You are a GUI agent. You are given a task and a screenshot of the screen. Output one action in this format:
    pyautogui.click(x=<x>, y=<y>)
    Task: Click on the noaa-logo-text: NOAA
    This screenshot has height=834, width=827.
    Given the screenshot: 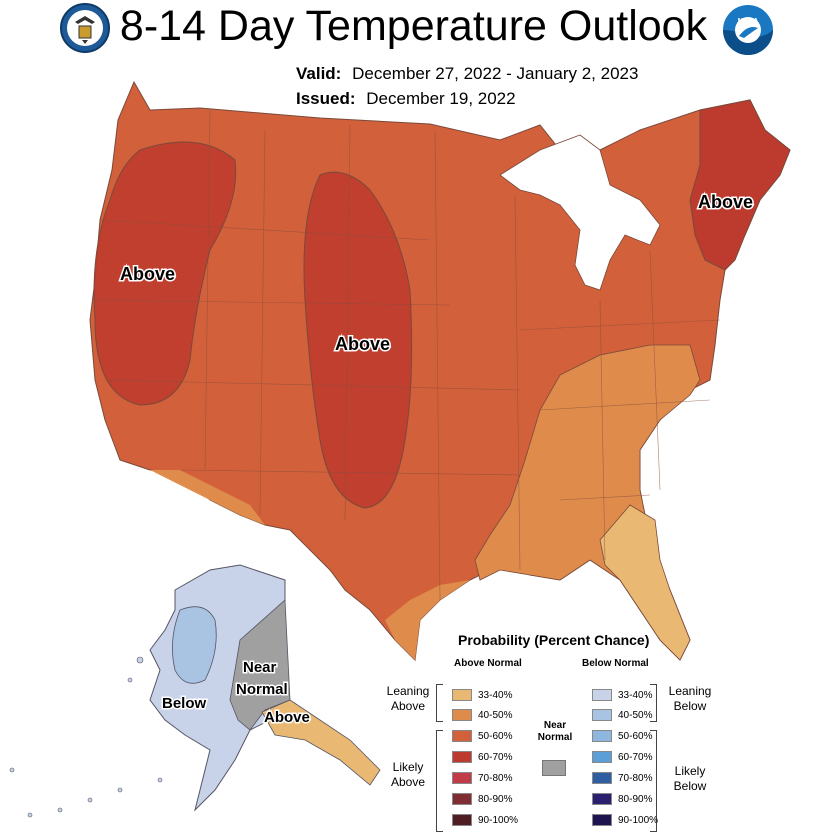 What is the action you would take?
    pyautogui.click(x=748, y=21)
    